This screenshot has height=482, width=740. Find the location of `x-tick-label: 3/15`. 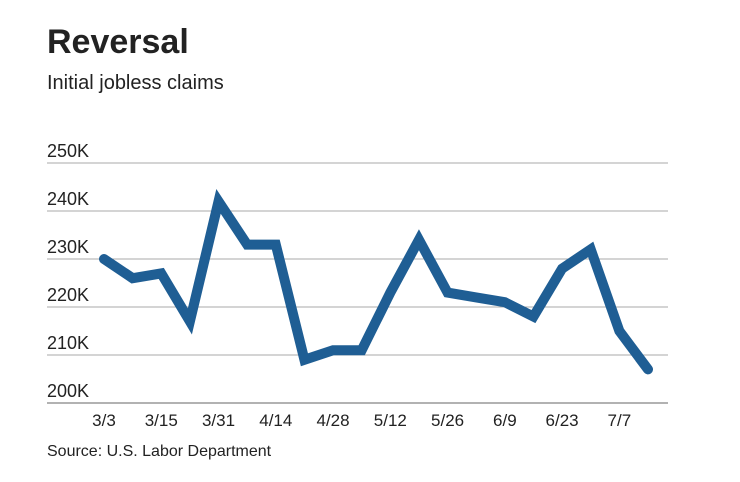

x-tick-label: 3/15 is located at coordinates (161, 420).